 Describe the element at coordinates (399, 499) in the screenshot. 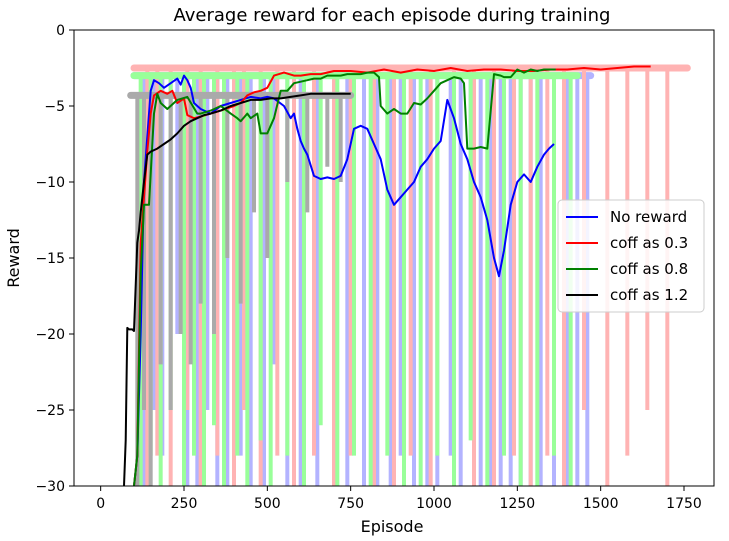

I see `x-axis-ticks: 0 250 500 750 1000 1250 1500 1750` at that location.